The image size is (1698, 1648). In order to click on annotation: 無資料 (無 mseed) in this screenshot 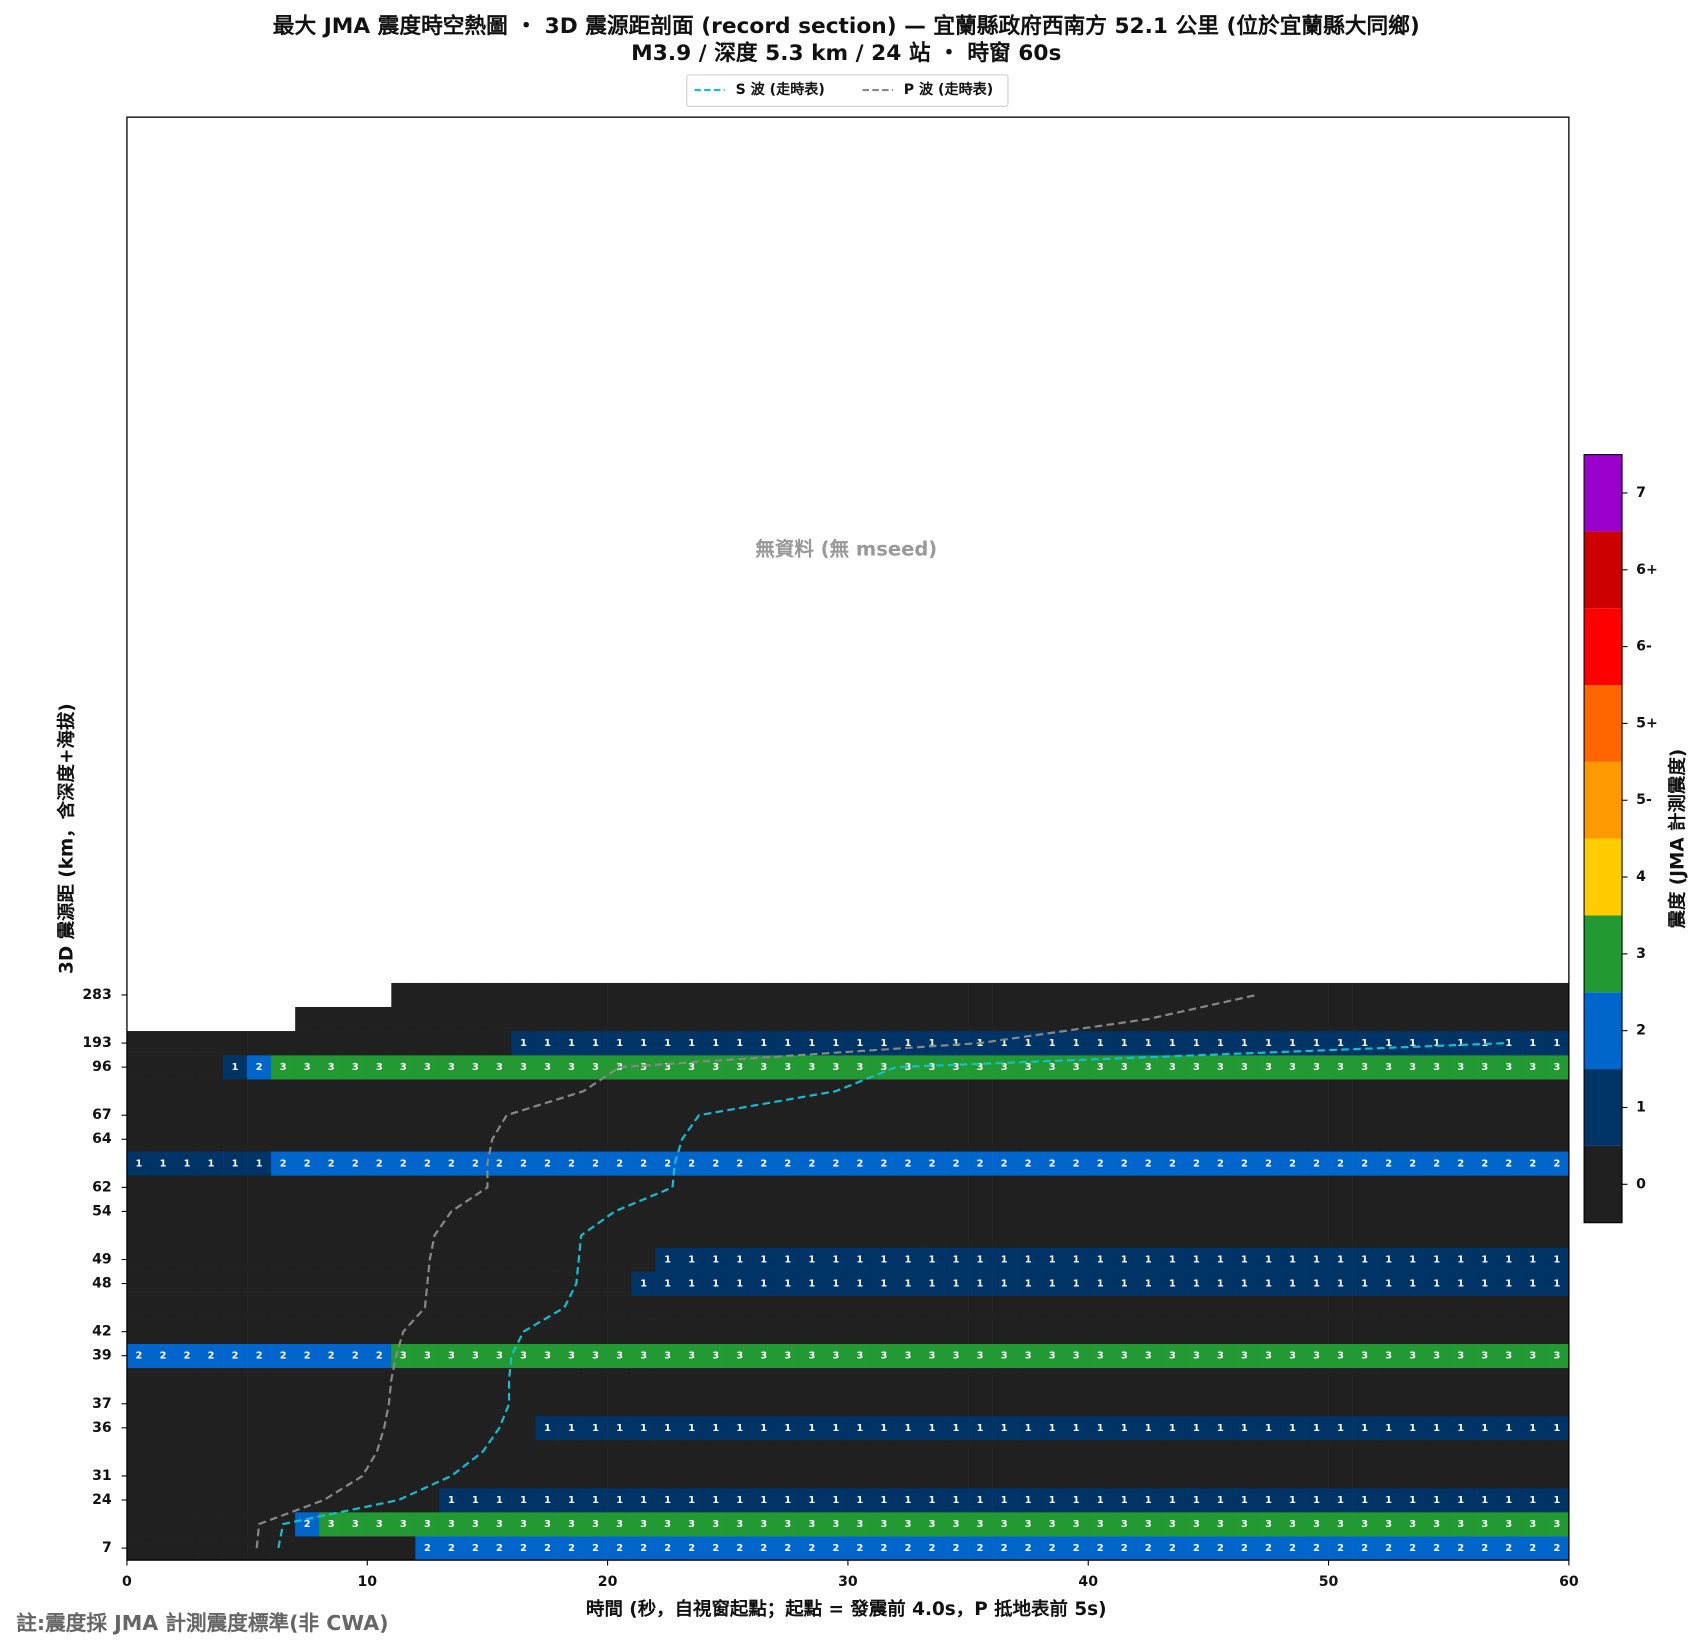, I will do `click(846, 549)`.